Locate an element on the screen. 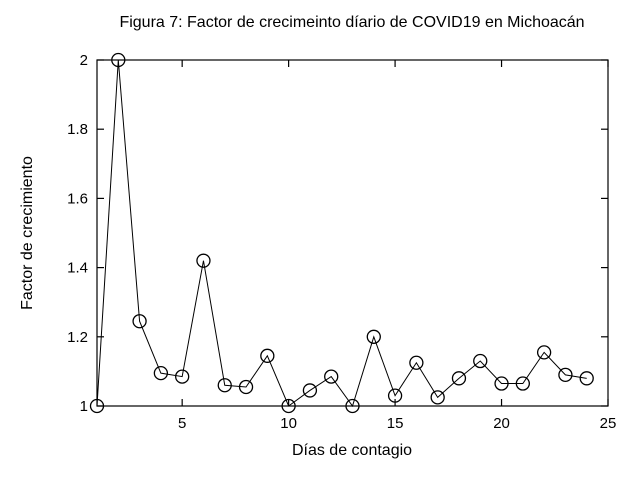  x-tick-label: 5 is located at coordinates (182, 423).